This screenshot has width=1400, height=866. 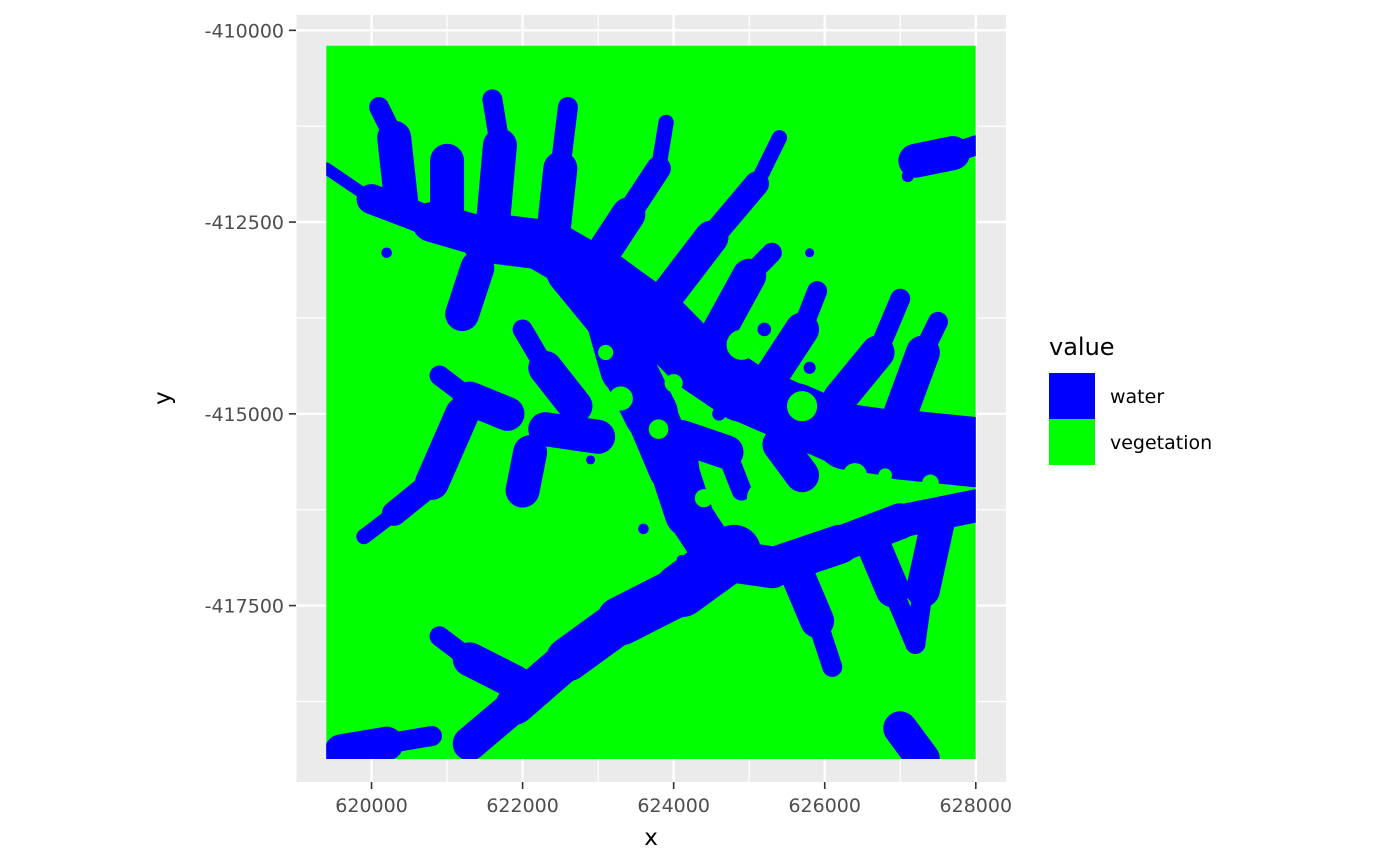 I want to click on y-tick-label: -412500, so click(x=244, y=223).